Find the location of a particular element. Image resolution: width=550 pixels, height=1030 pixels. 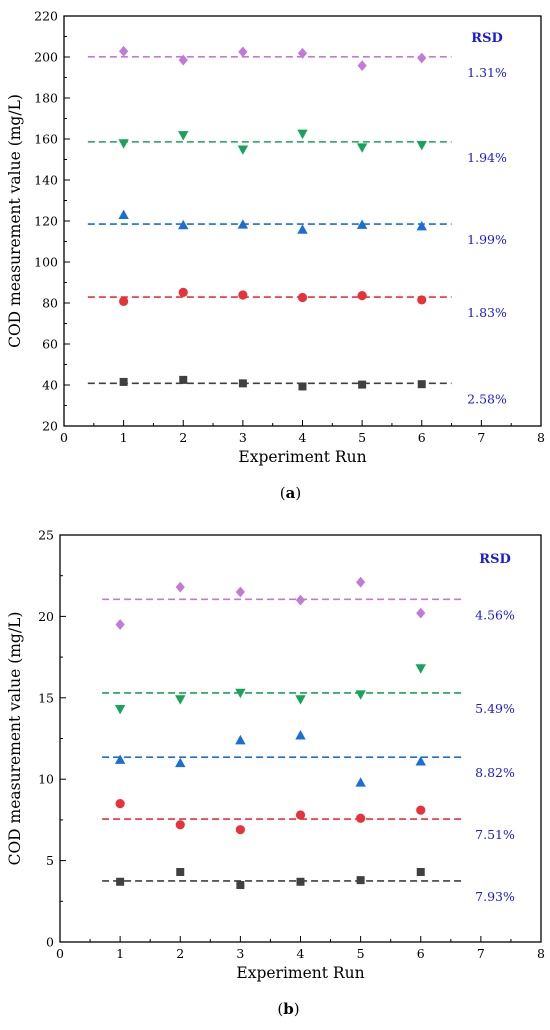

rsd-value: 1.31% is located at coordinates (487, 72).